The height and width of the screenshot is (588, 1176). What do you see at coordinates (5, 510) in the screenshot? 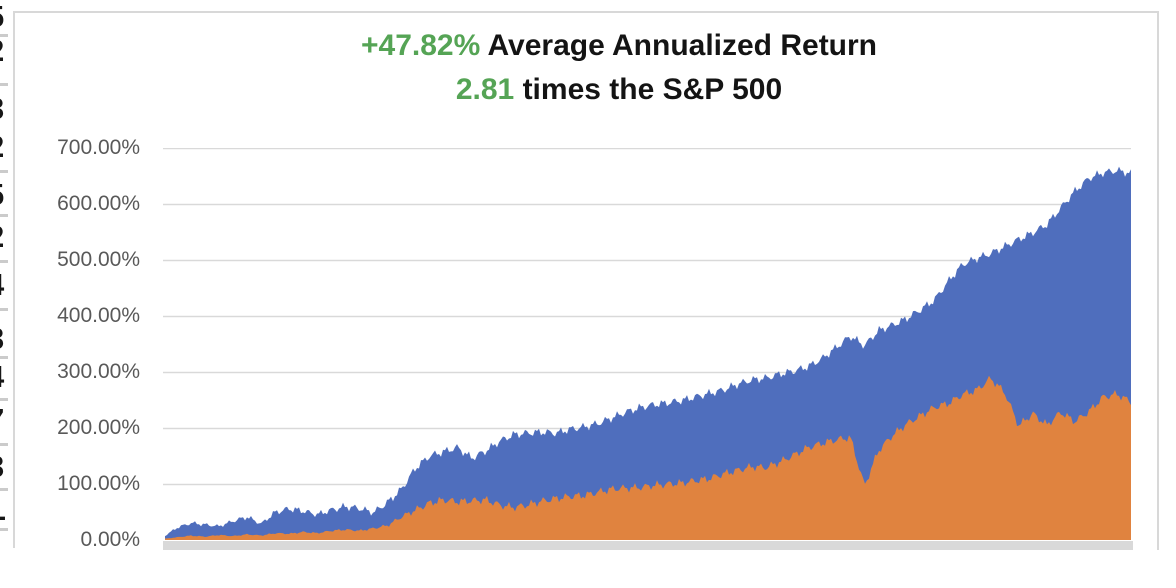
I see `edge-fragment: L` at bounding box center [5, 510].